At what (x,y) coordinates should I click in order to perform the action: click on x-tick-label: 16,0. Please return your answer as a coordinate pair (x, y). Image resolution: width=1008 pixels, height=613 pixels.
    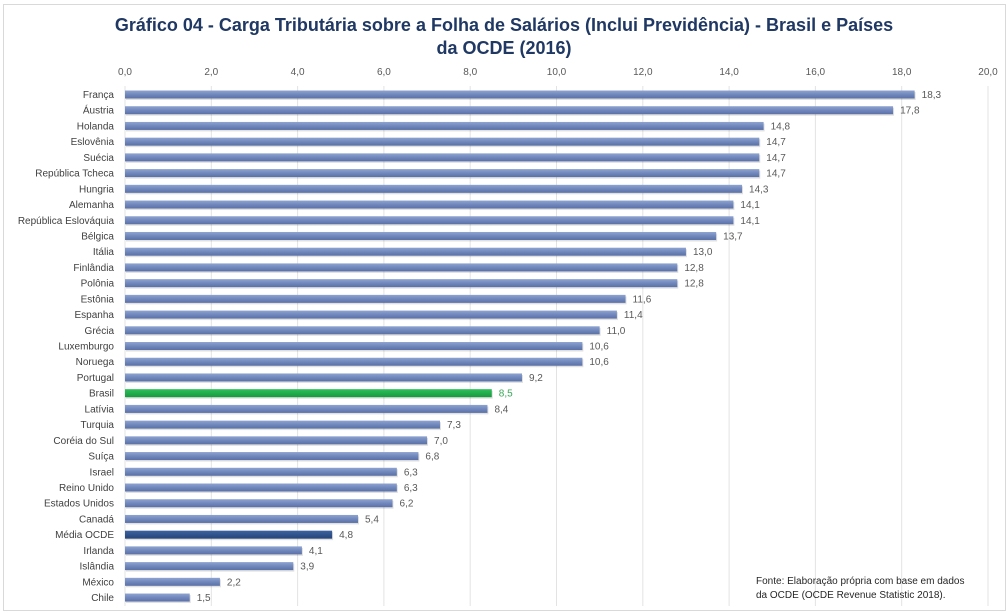
    Looking at the image, I should click on (816, 72).